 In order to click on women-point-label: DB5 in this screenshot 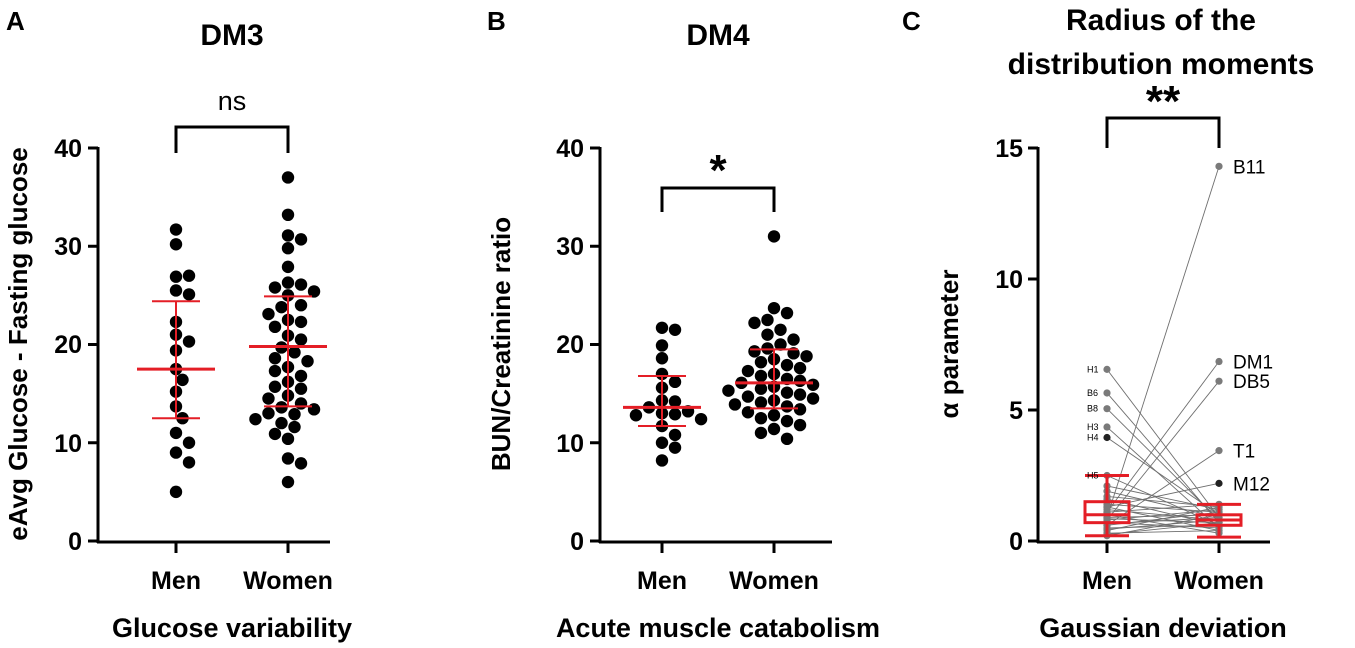, I will do `click(1251, 382)`.